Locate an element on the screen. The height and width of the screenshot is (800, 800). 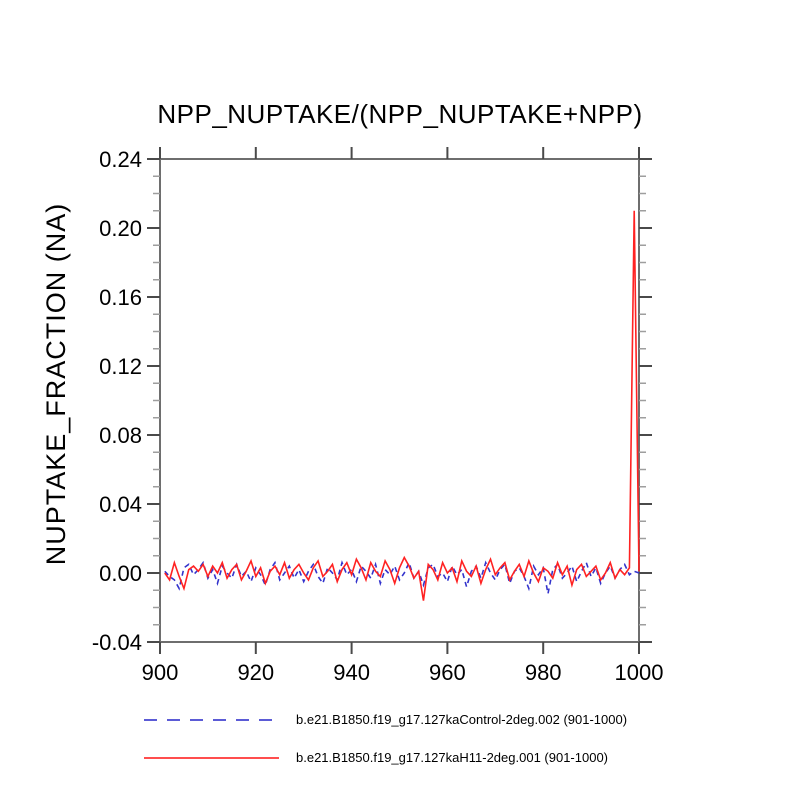
x-tick-label: 980 is located at coordinates (543, 672).